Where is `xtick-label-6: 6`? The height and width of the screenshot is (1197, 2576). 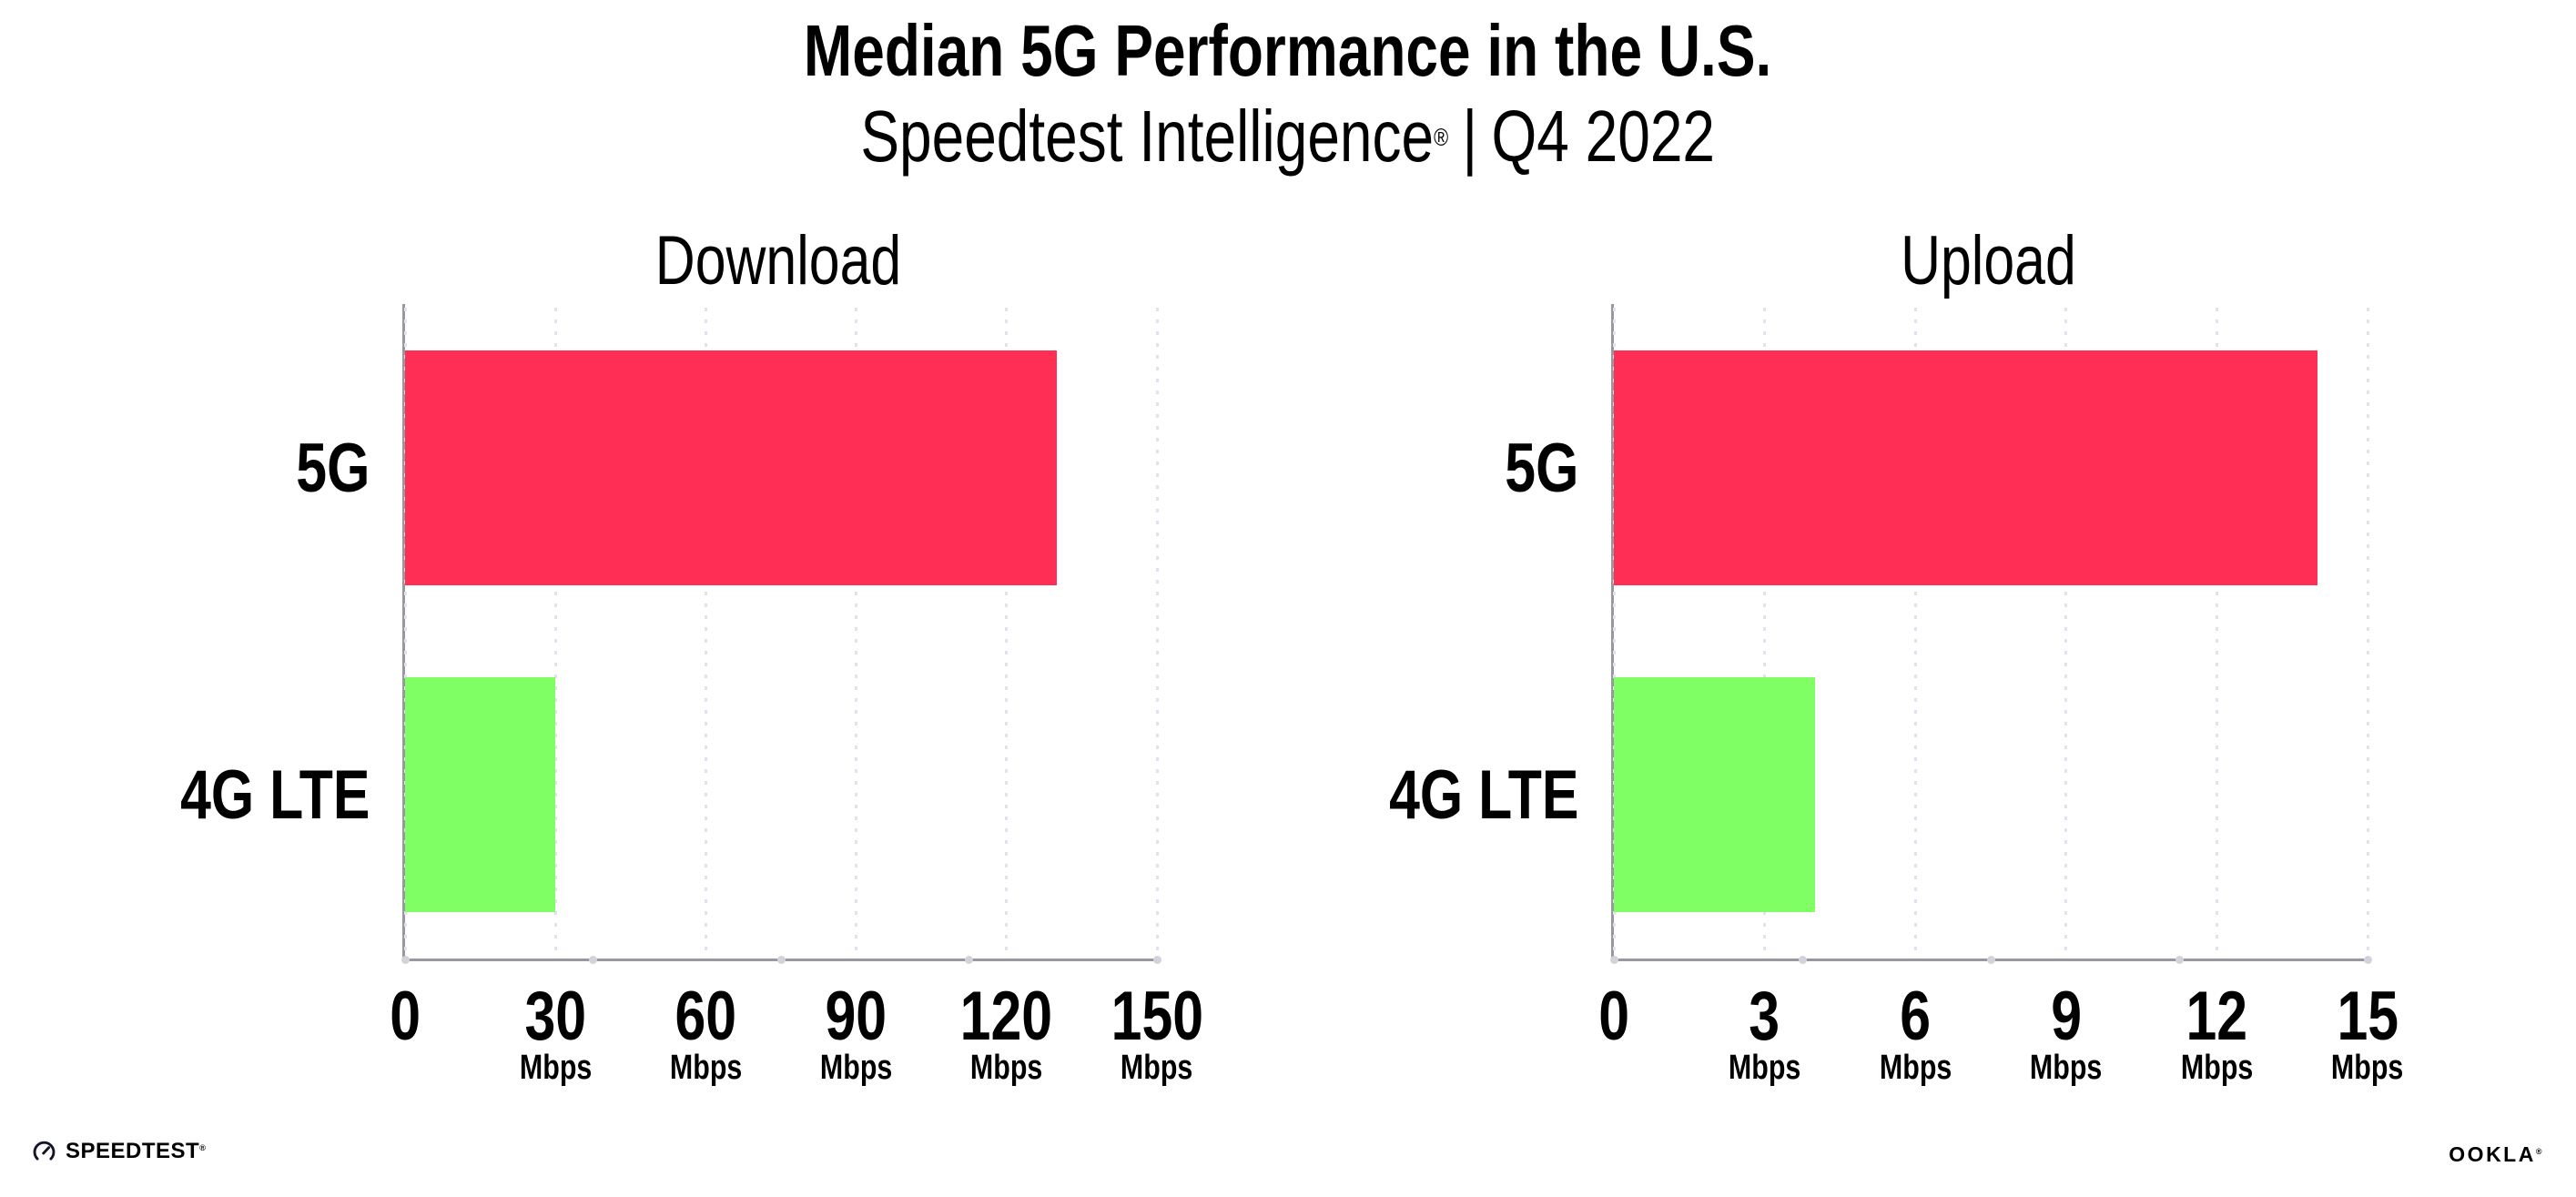 xtick-label-6: 6 is located at coordinates (1916, 1017).